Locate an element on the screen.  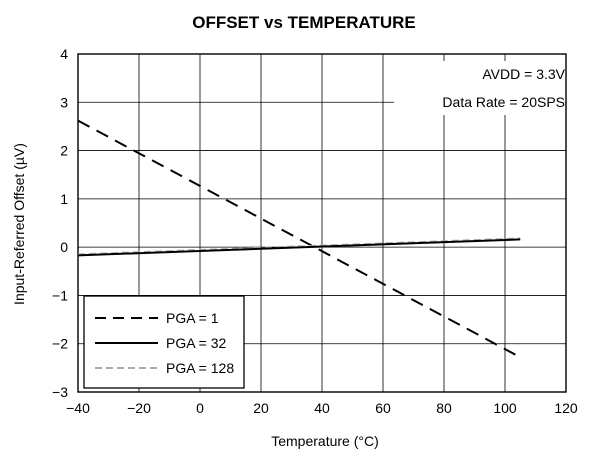
x-tick-label: 20 is located at coordinates (261, 408).